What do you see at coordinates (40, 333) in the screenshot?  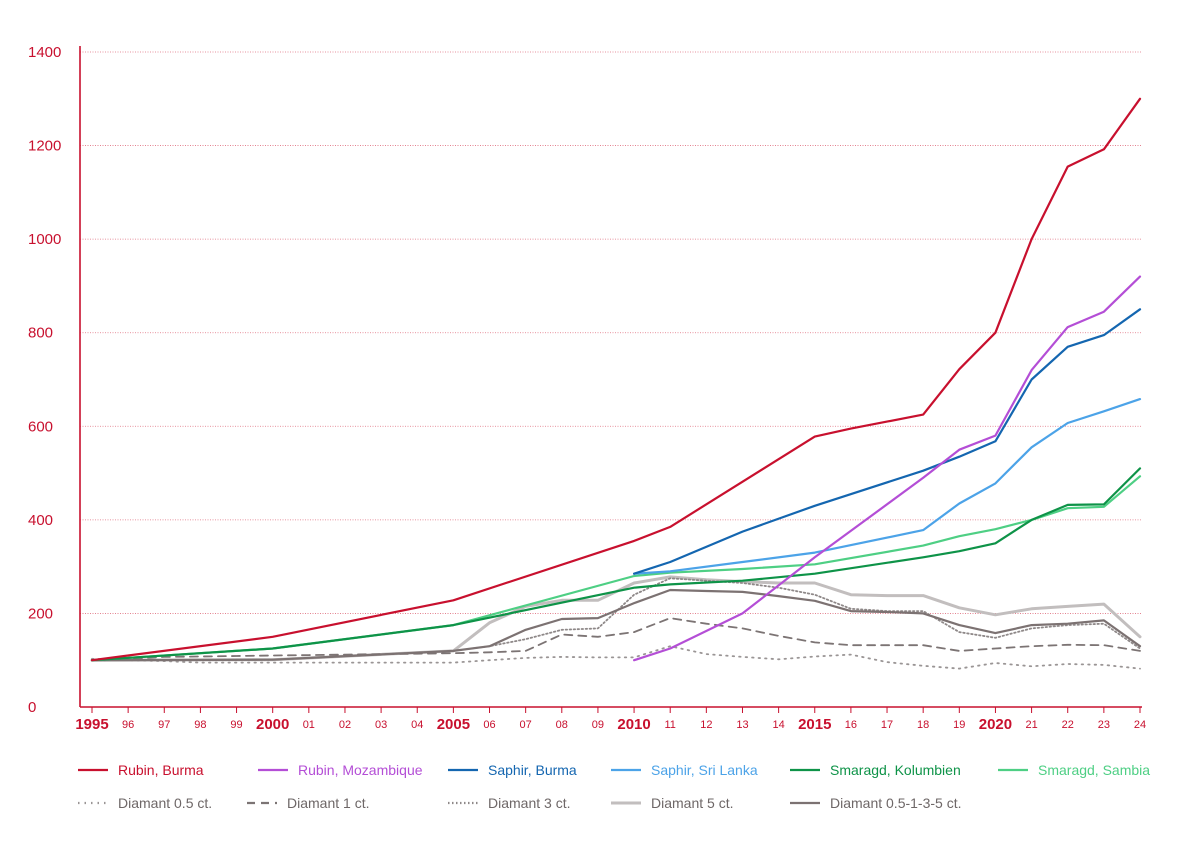 I see `y-tick-label: 800` at bounding box center [40, 333].